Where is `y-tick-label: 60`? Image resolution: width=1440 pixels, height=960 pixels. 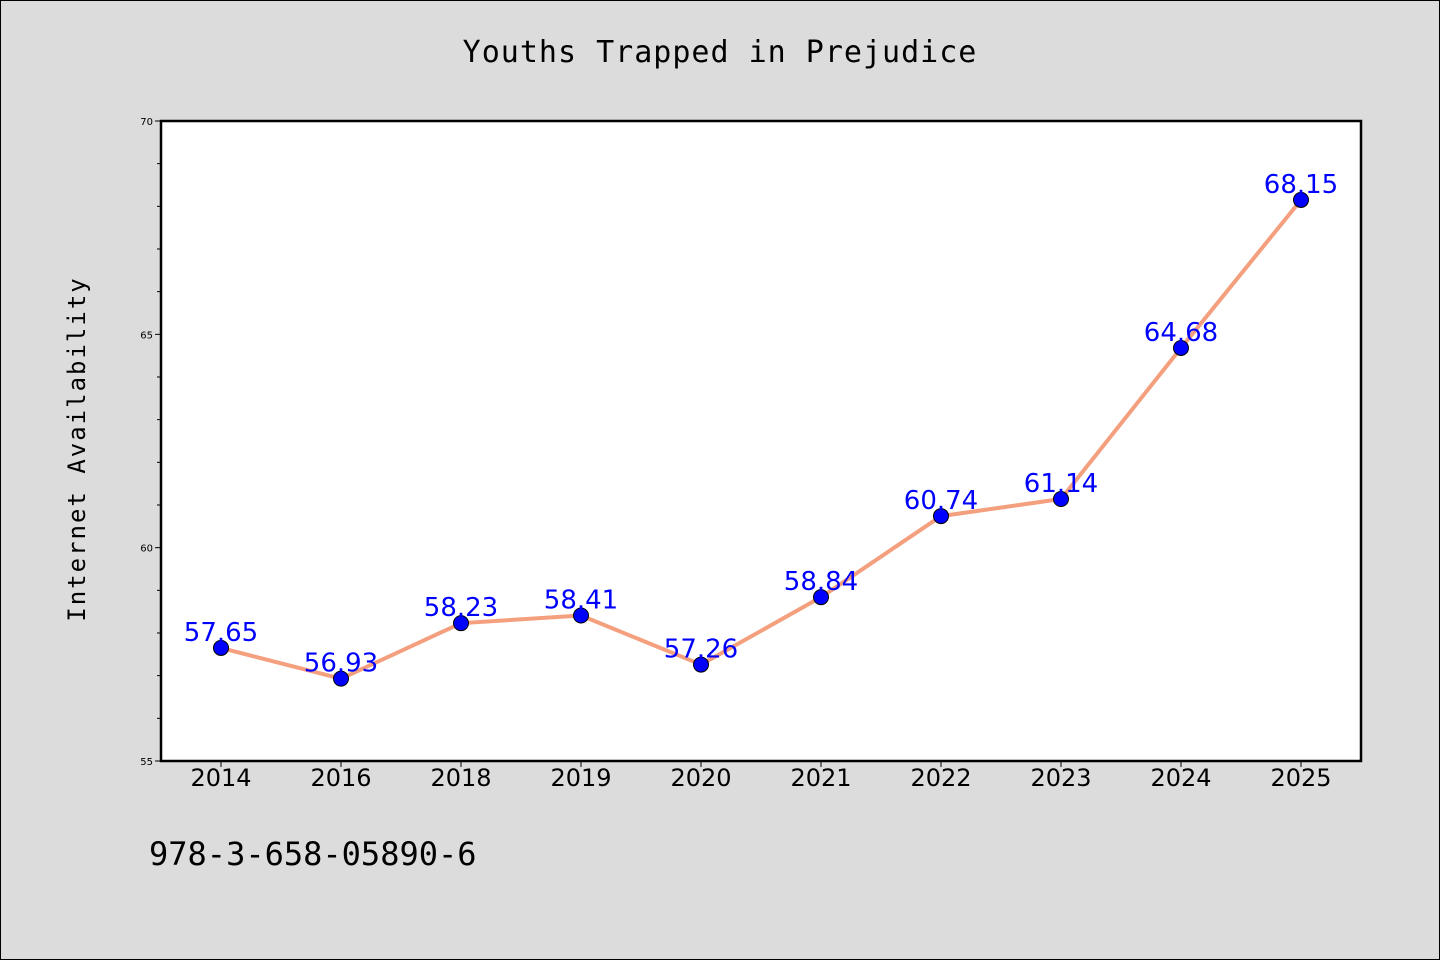 y-tick-label: 60 is located at coordinates (146, 549).